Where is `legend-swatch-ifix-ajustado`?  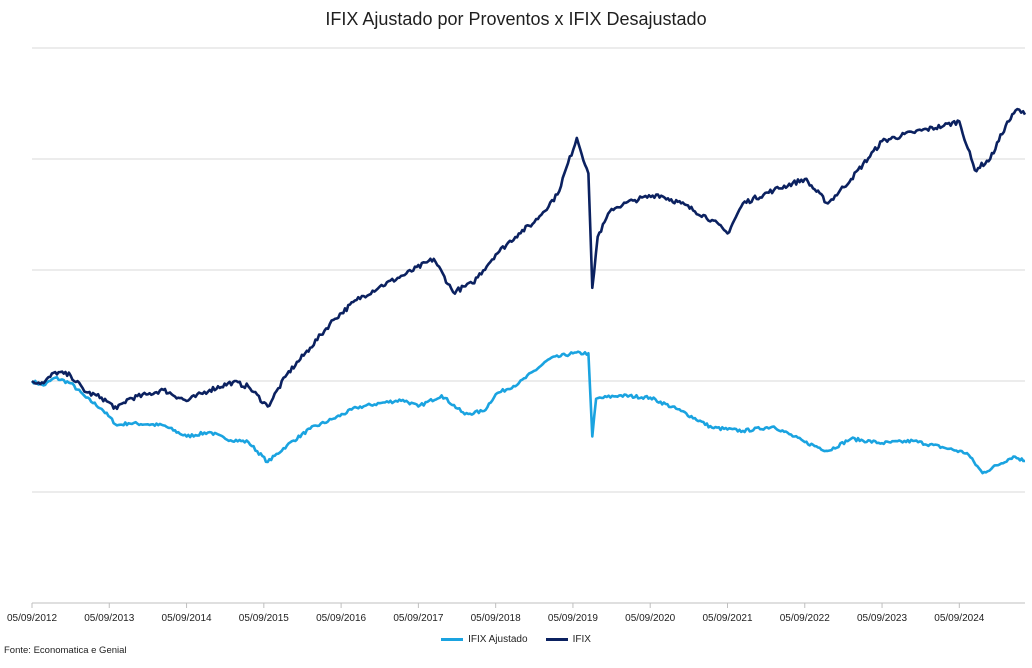 legend-swatch-ifix-ajustado is located at coordinates (452, 639).